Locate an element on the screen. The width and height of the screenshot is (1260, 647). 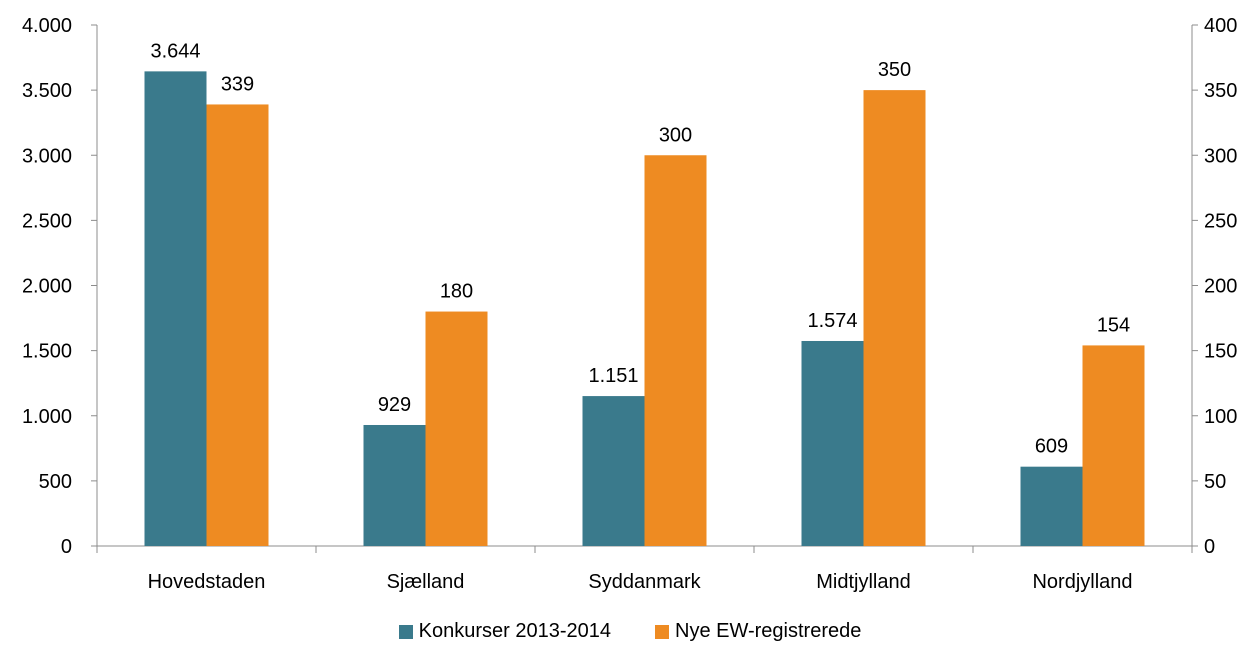
y-right-tick-label: 250 is located at coordinates (1220, 221).